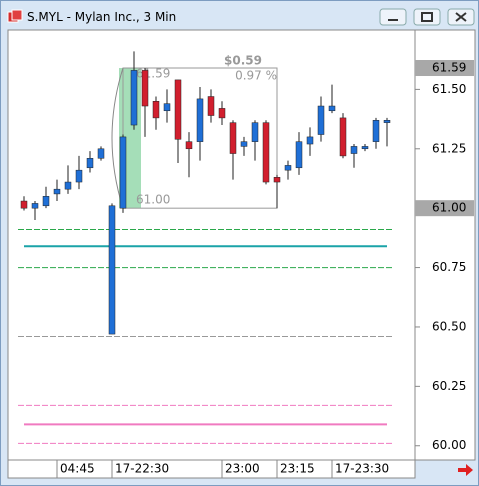 This screenshot has height=486, width=479. What do you see at coordinates (449, 267) in the screenshot?
I see `y-tick-label: 60.75` at bounding box center [449, 267].